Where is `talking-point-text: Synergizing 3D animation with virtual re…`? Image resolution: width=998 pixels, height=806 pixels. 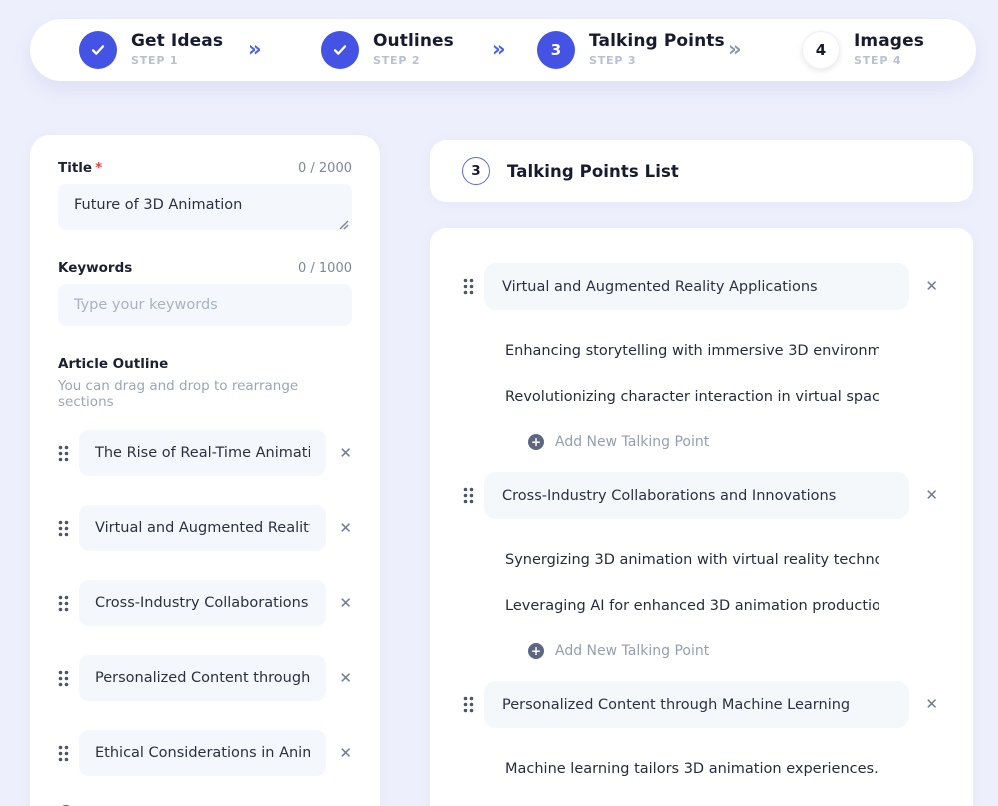 talking-point-text: Synergizing 3D animation with virtual re… is located at coordinates (692, 560).